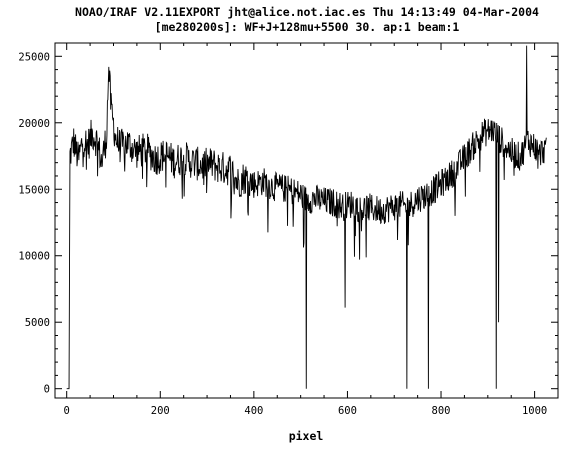 The image size is (584, 449). Describe the element at coordinates (37, 323) in the screenshot. I see `y-tick-label: 5000` at that location.